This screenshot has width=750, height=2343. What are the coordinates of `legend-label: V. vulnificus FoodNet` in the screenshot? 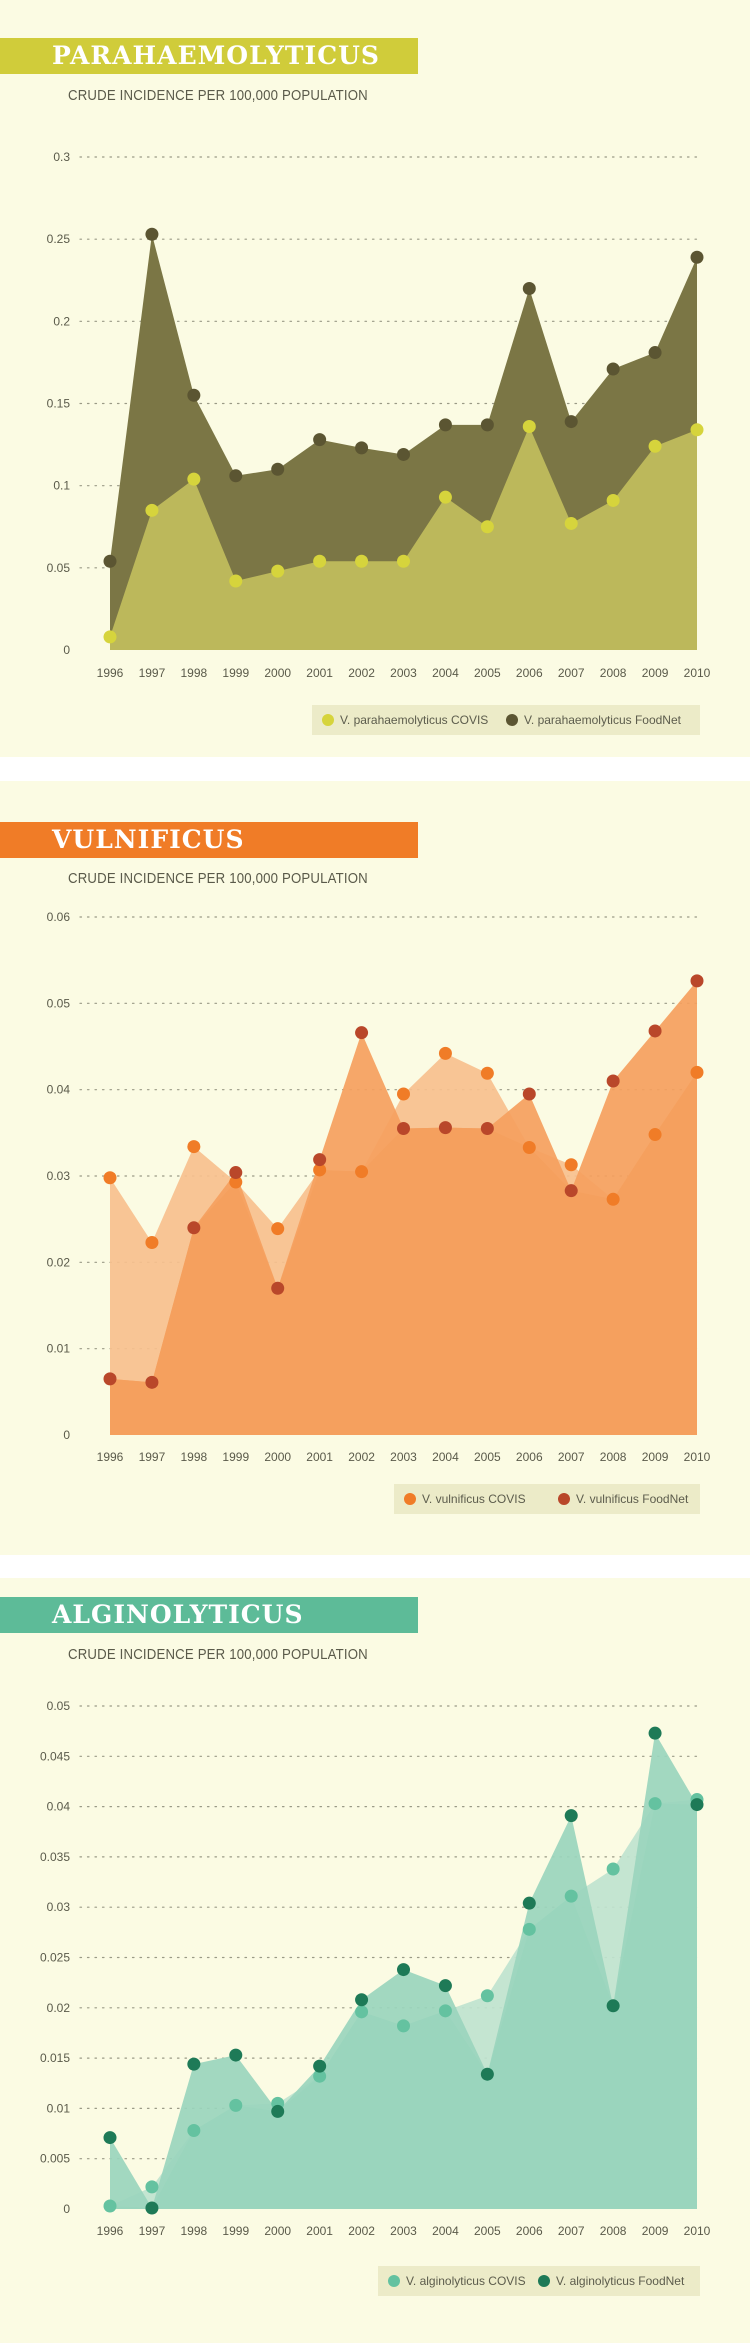 It's located at (632, 1499).